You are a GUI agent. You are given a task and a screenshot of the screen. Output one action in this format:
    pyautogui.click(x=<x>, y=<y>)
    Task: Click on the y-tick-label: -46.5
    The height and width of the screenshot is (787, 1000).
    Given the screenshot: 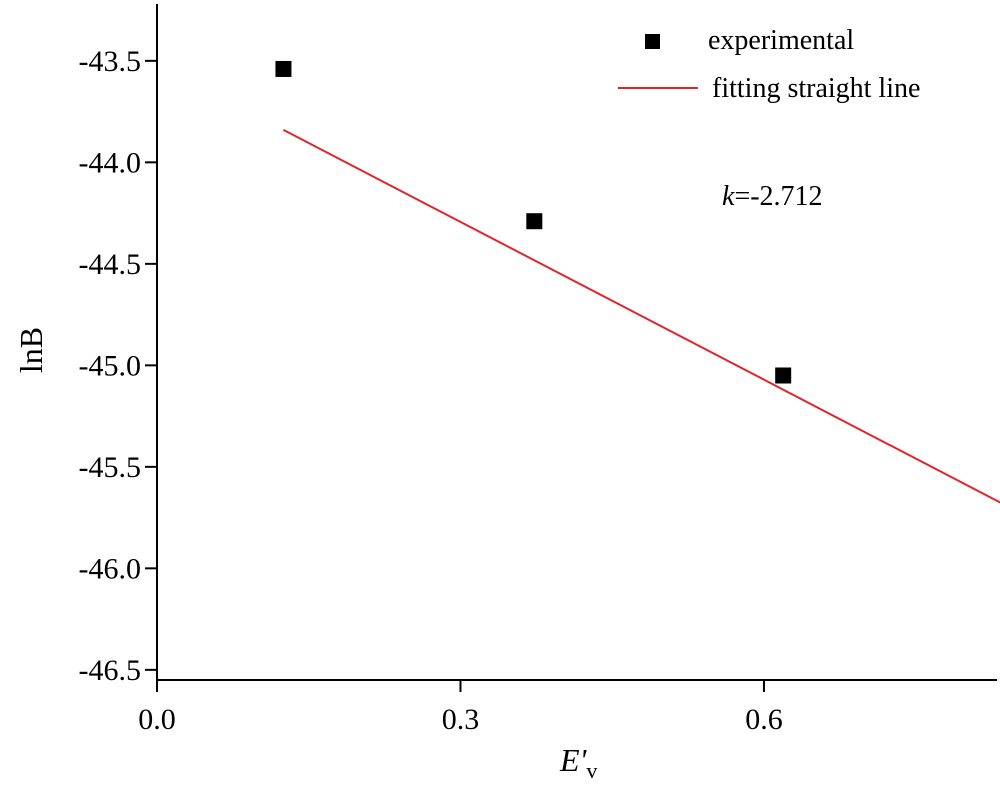 What is the action you would take?
    pyautogui.click(x=110, y=670)
    